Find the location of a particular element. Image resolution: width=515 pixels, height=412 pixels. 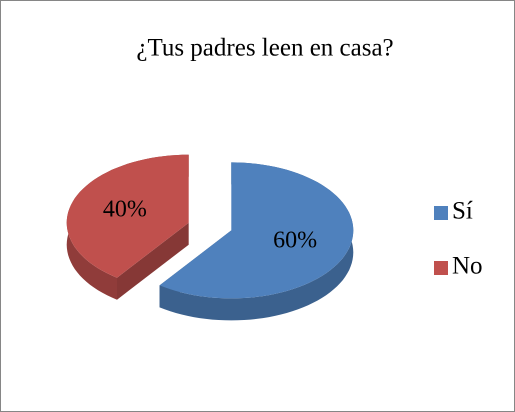

slice-edge is located at coordinates (153, 261).